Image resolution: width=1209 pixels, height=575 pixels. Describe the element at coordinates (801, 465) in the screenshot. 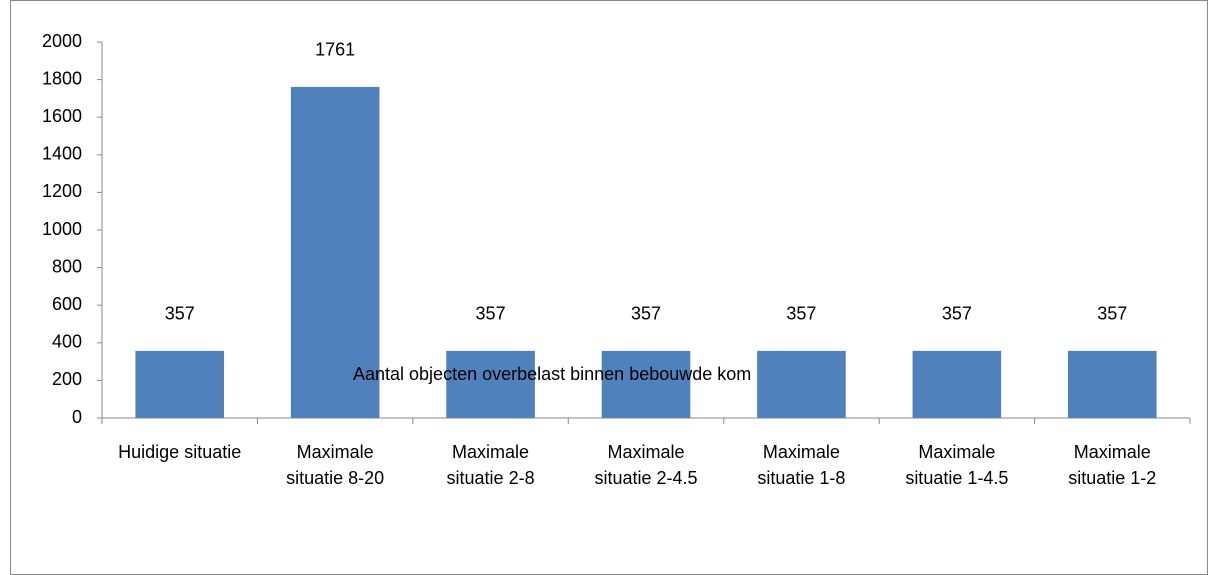

I see `x-tick-label: Maximale situatie 1-8` at that location.